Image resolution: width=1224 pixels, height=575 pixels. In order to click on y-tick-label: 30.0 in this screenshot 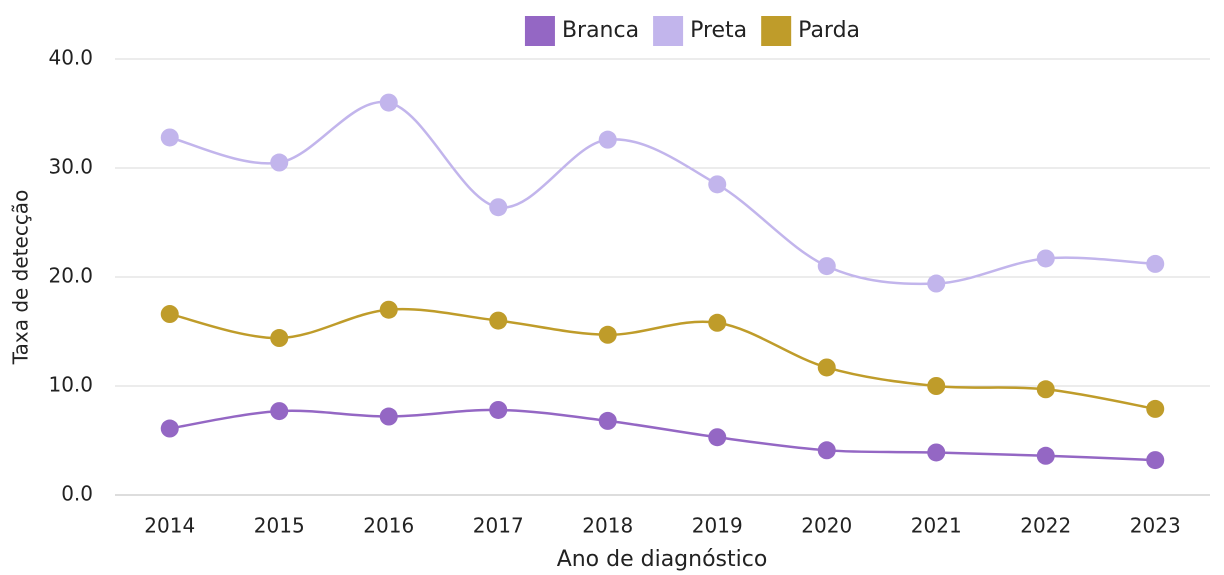, I will do `click(70, 167)`.